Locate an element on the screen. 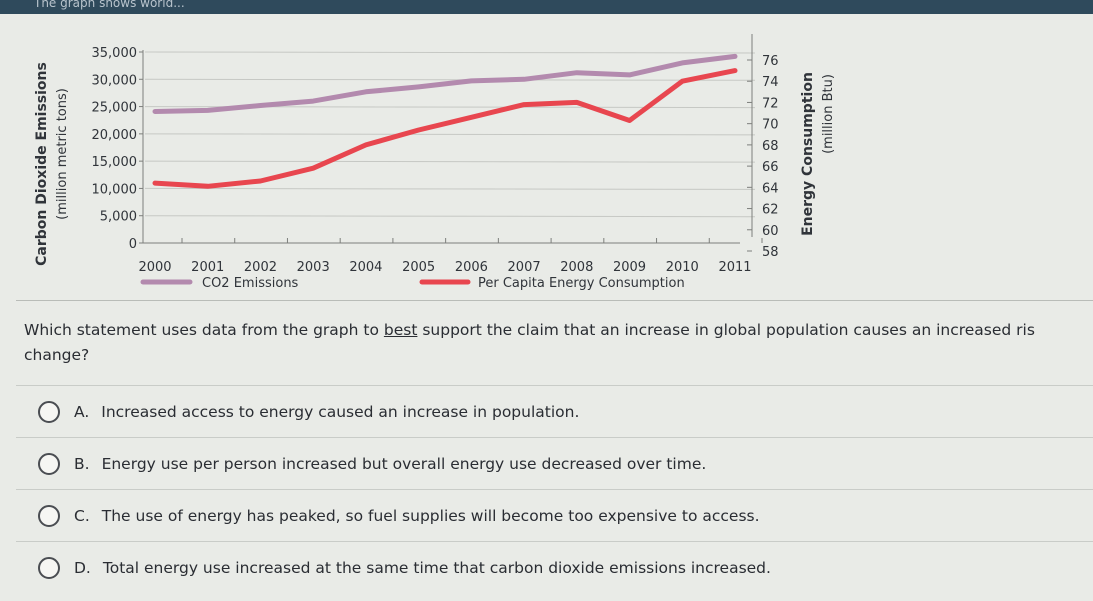 Image resolution: width=1093 pixels, height=601 pixels. right-axis-tick-label: 74 is located at coordinates (770, 82).